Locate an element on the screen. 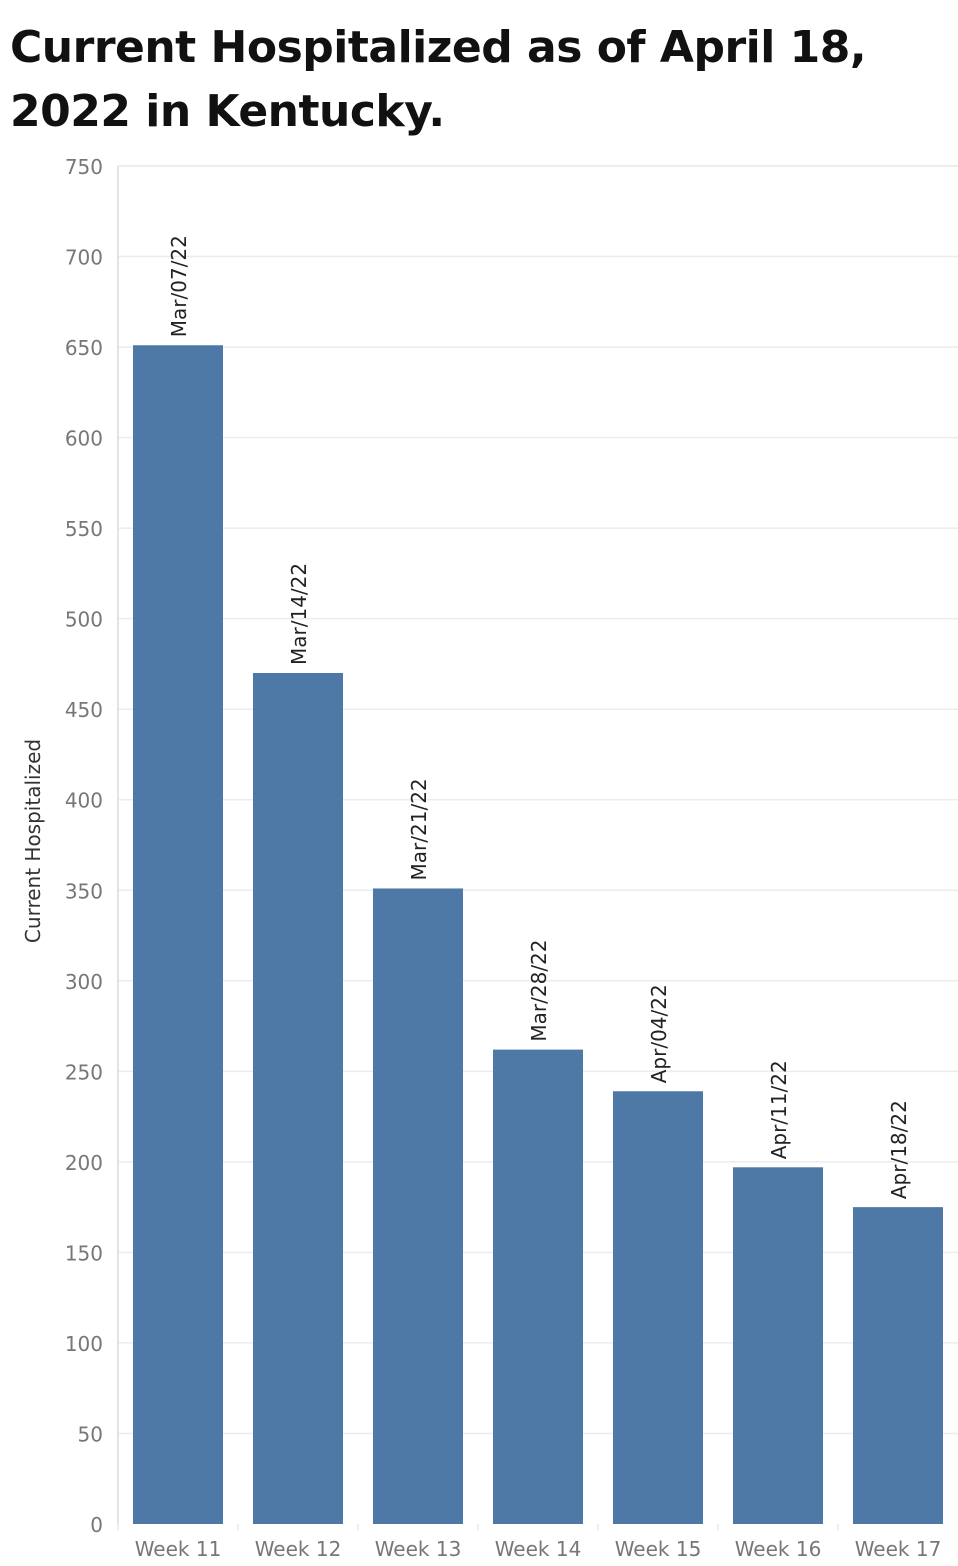  data-label: Mar/28/22 is located at coordinates (539, 990).